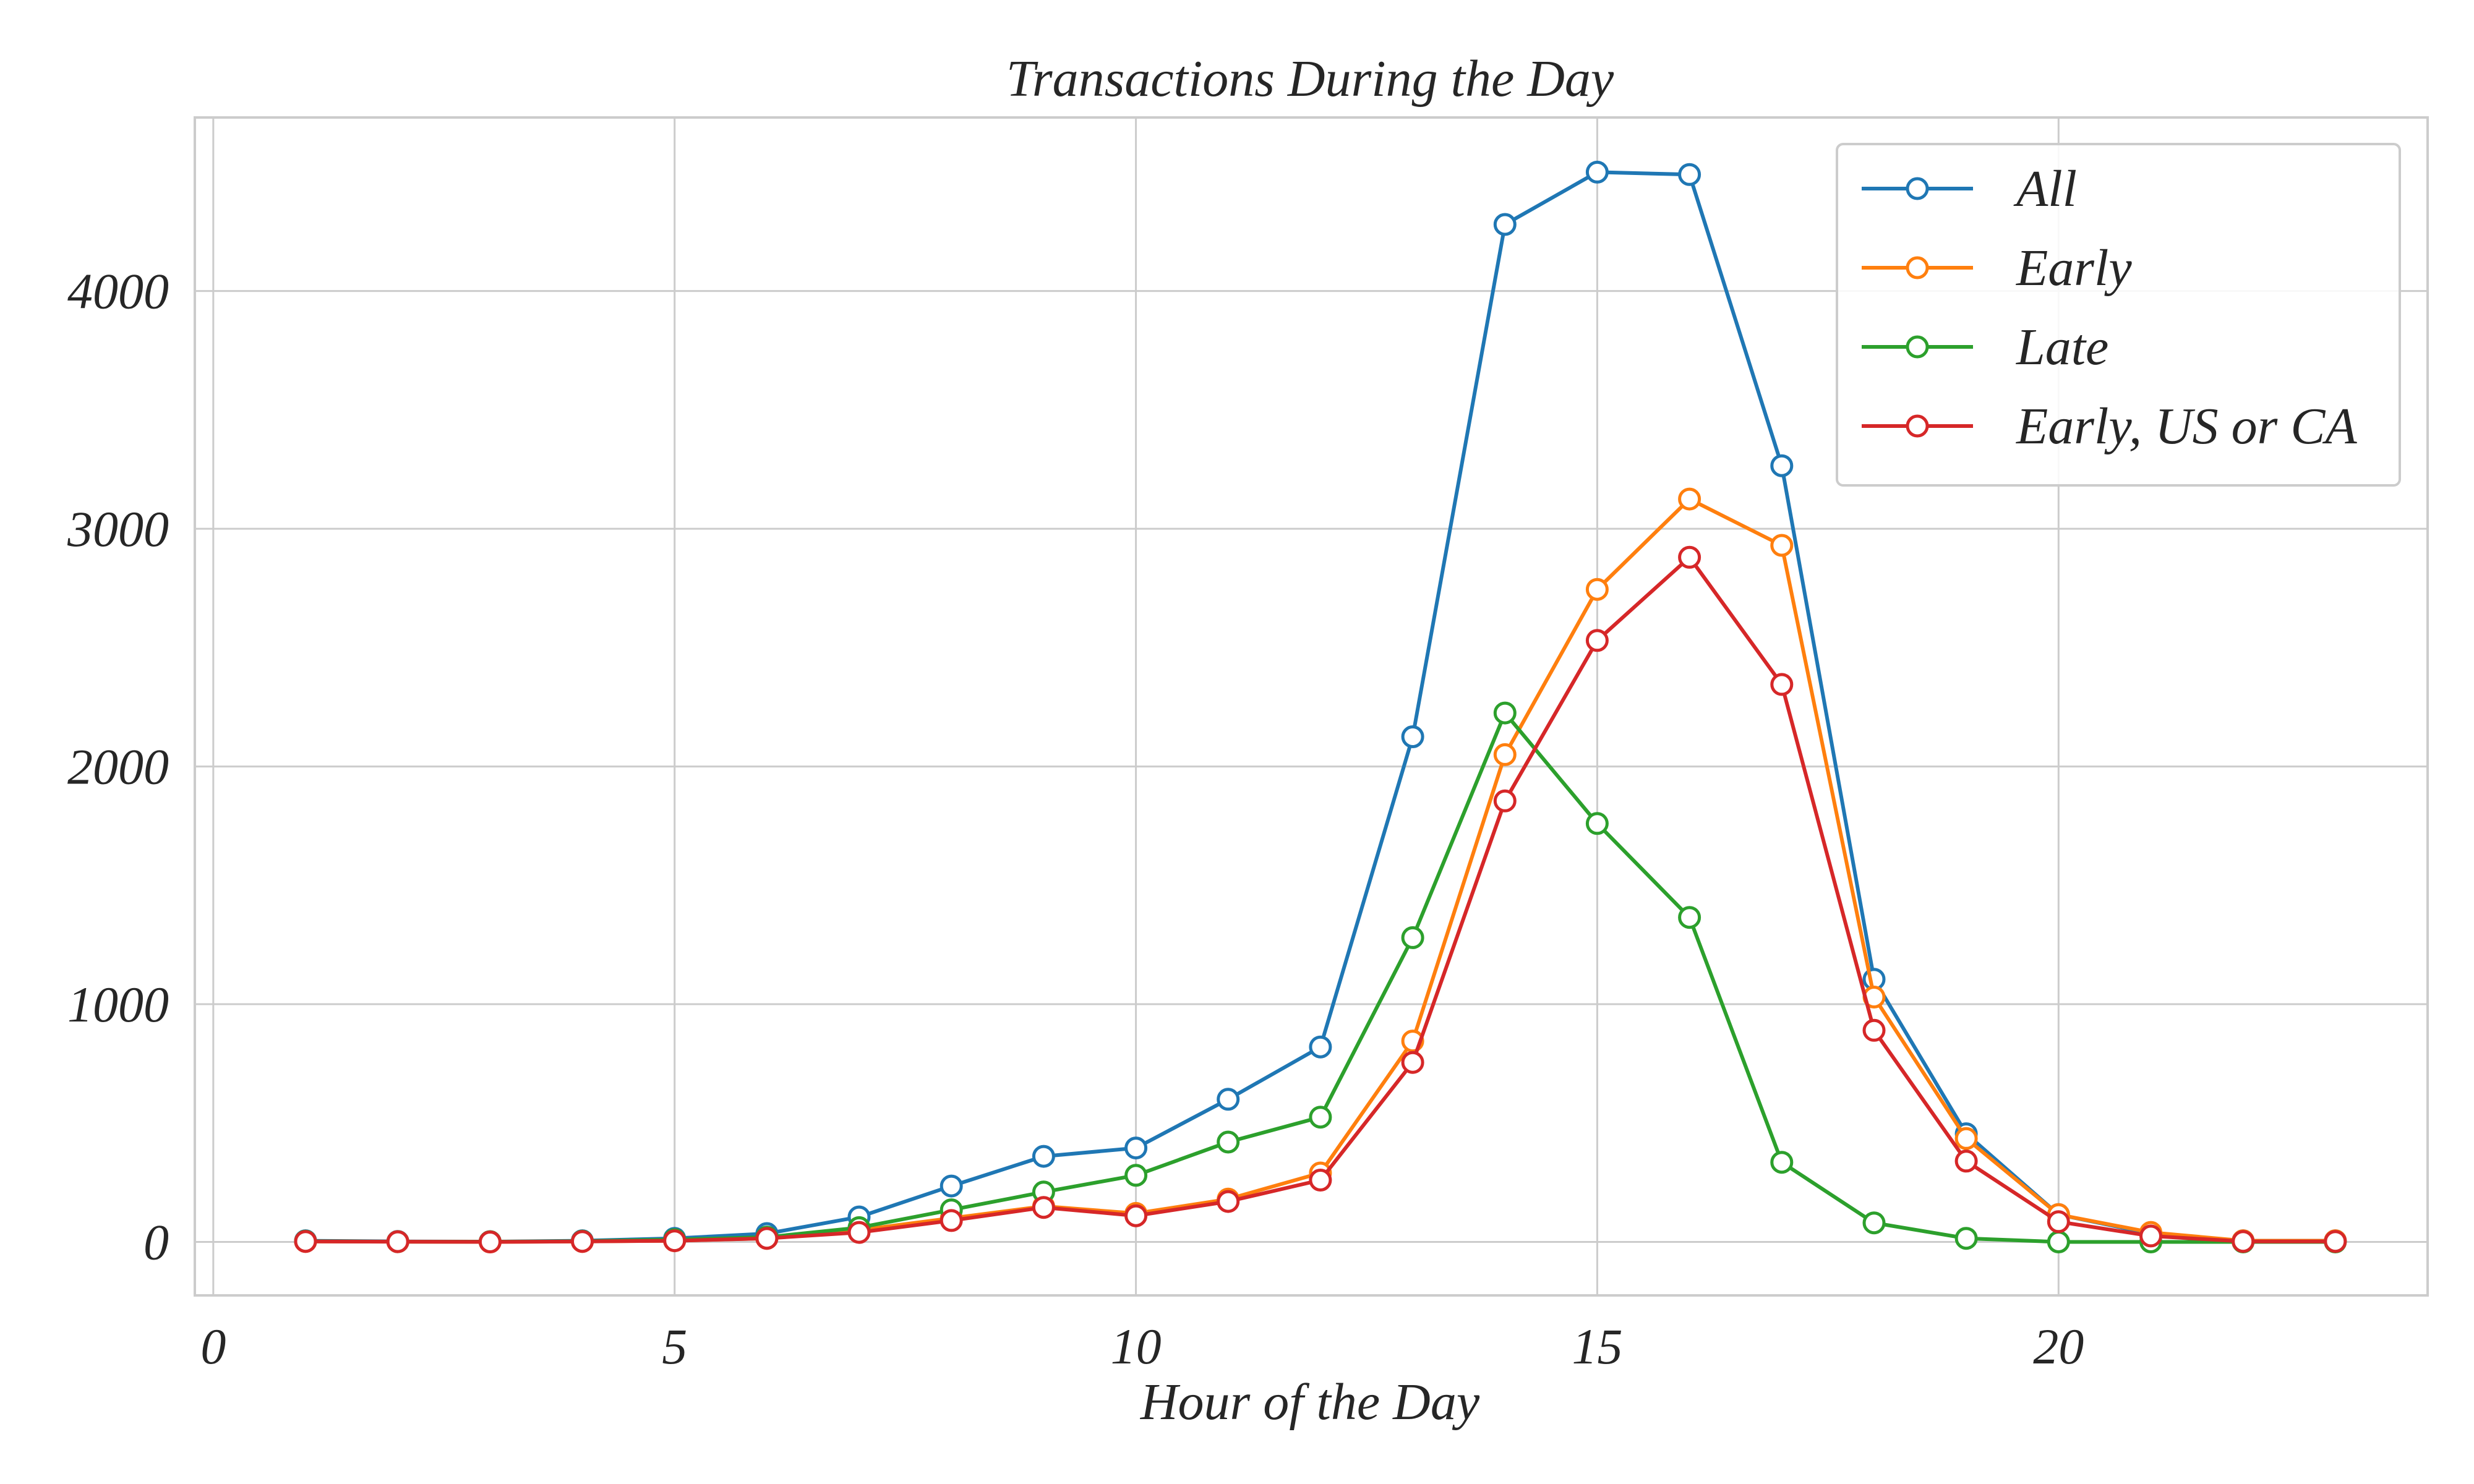 The height and width of the screenshot is (1484, 2474). What do you see at coordinates (1997, 268) in the screenshot?
I see `legend-item: Early` at bounding box center [1997, 268].